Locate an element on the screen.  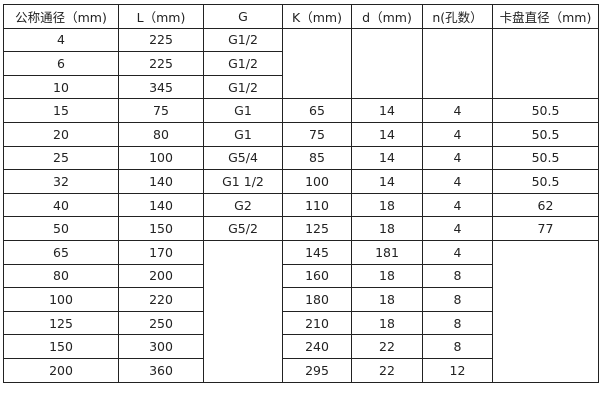
cell-nominal-diameter: 100 is located at coordinates (61, 299).